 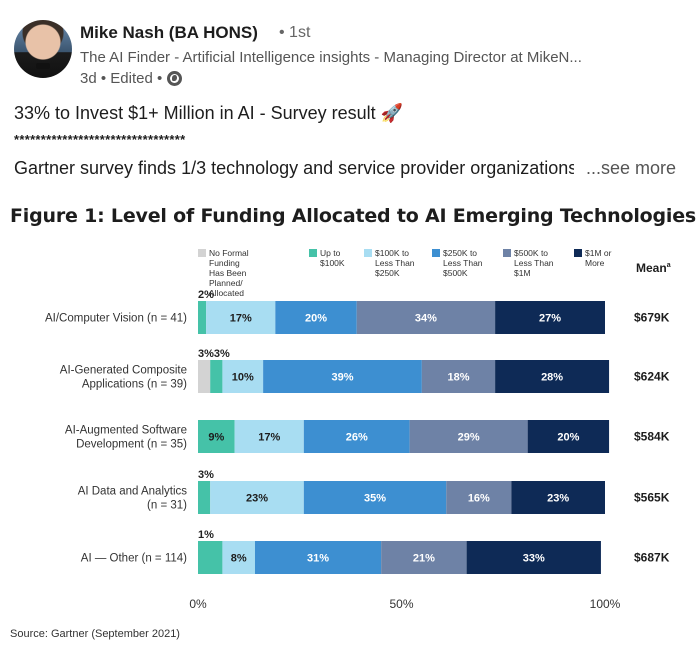 I want to click on data-label: 9%, so click(x=216, y=438).